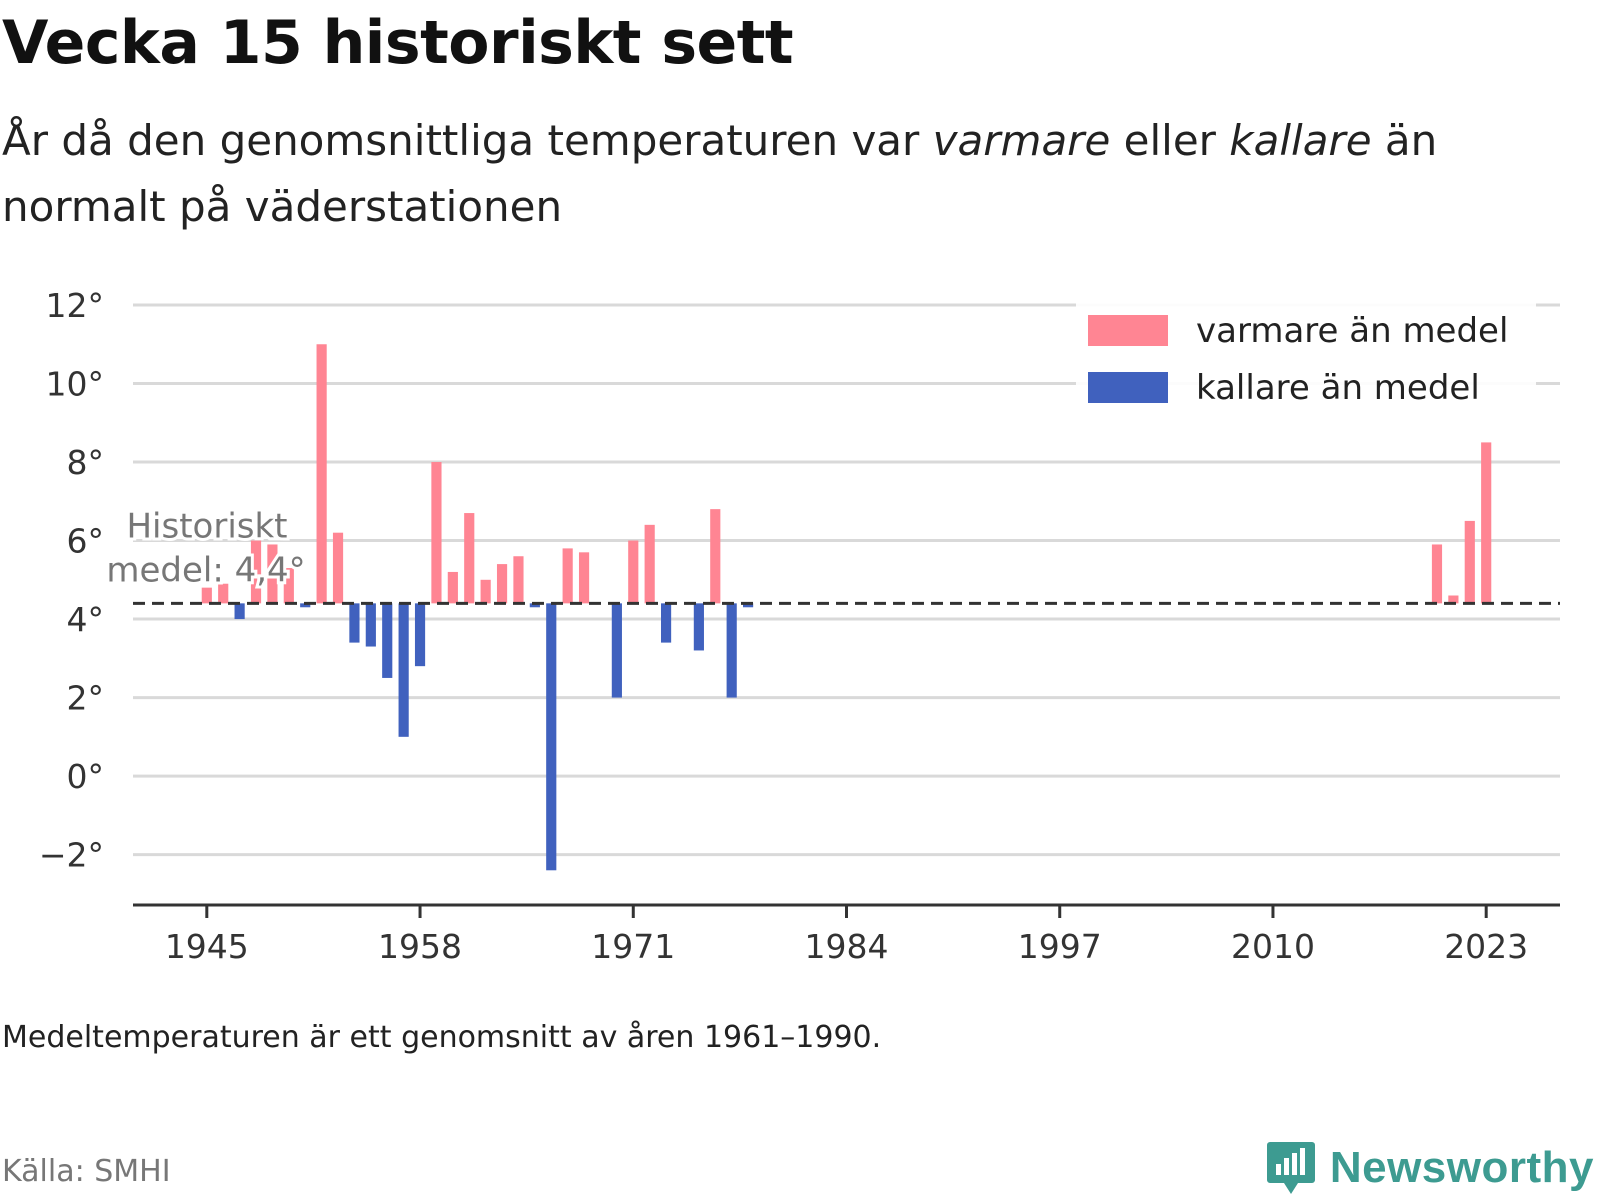 The height and width of the screenshot is (1200, 1600). I want to click on x-tick-label: 1958, so click(420, 946).